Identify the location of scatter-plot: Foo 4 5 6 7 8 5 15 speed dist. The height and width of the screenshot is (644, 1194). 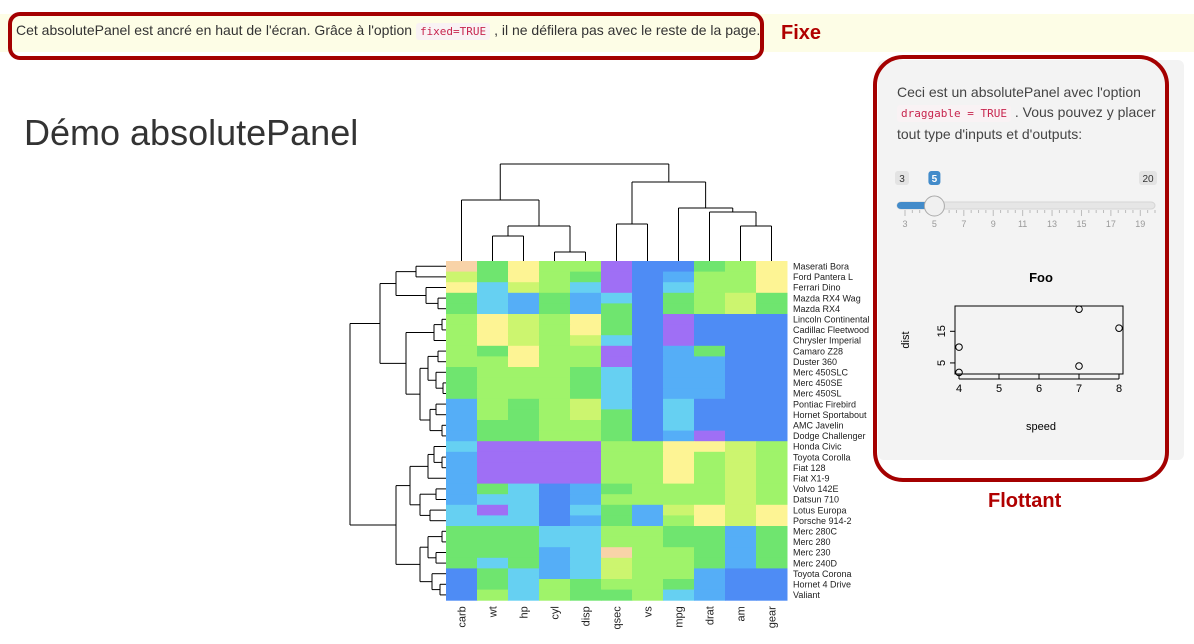
(1012, 351).